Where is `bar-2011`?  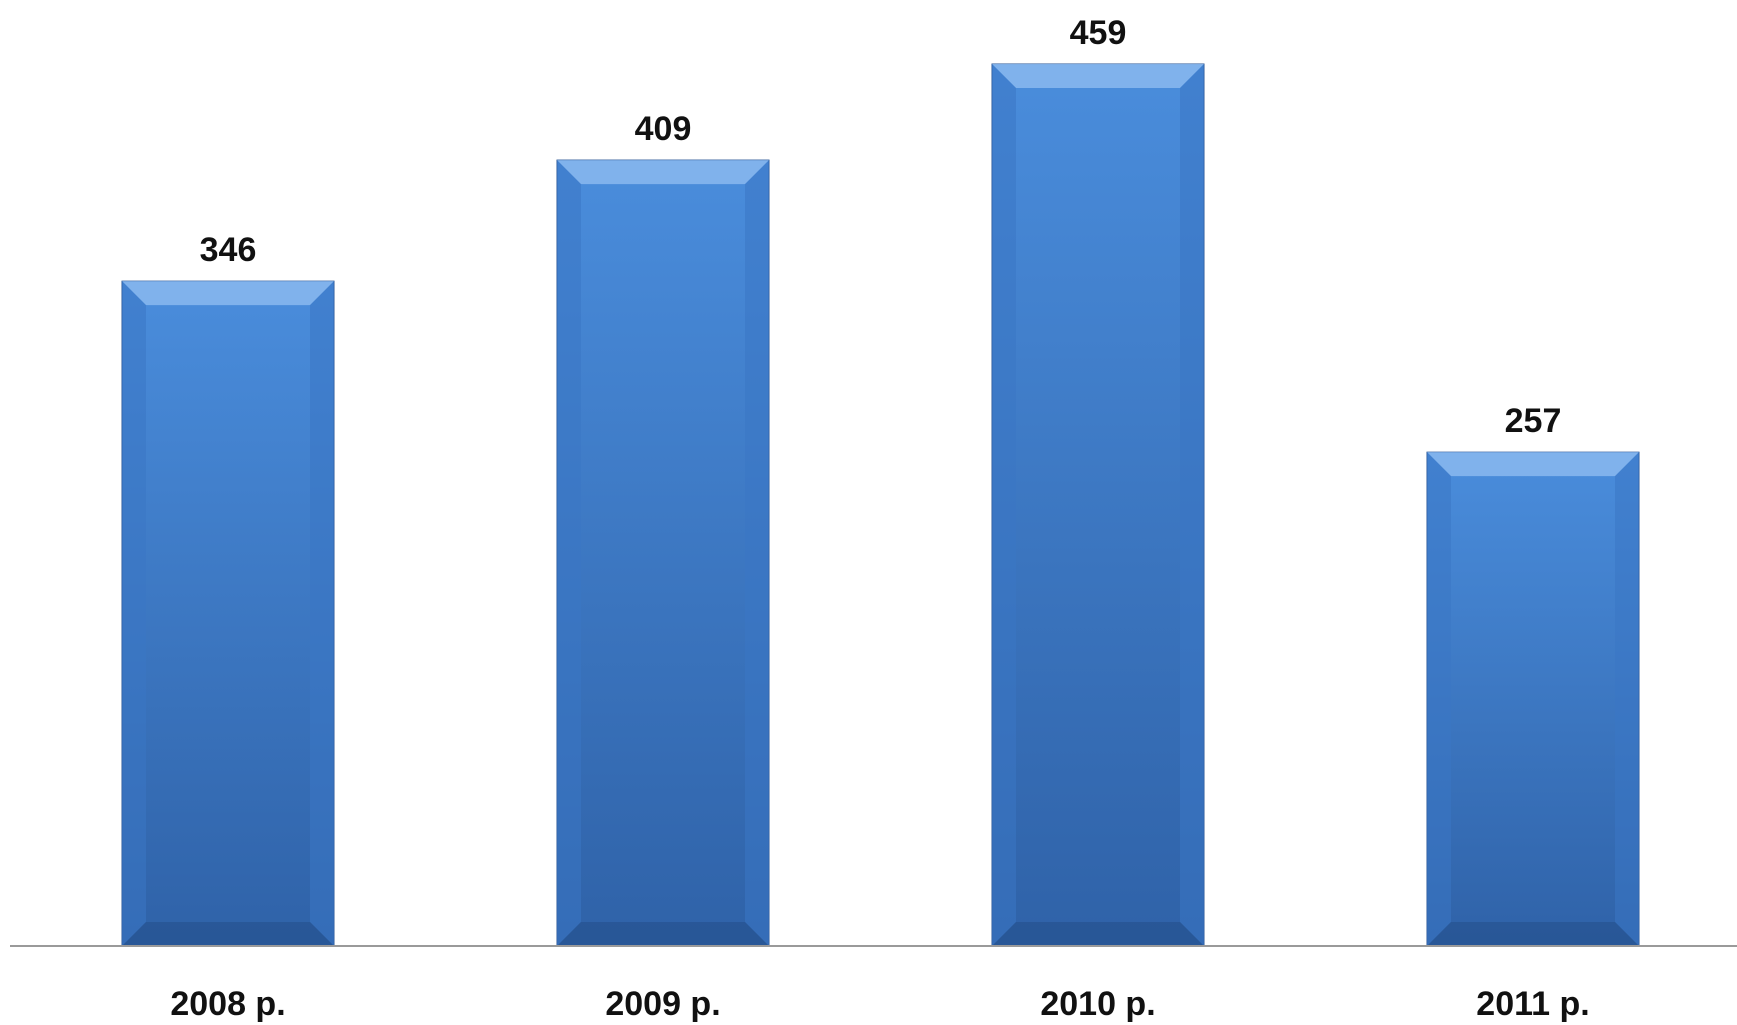 bar-2011 is located at coordinates (1533, 699).